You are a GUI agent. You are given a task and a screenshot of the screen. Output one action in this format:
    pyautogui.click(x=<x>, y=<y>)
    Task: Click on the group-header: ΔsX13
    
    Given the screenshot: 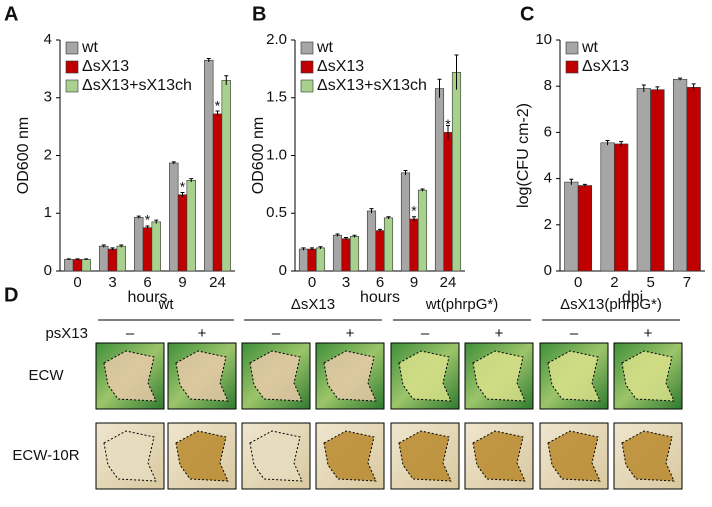 What is the action you would take?
    pyautogui.click(x=313, y=304)
    